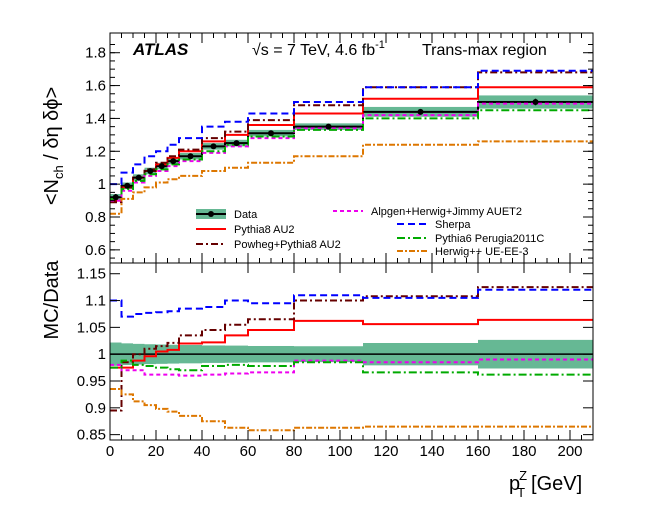 This screenshot has width=664, height=514. I want to click on top-y-tick-label: 1.4, so click(95, 118).